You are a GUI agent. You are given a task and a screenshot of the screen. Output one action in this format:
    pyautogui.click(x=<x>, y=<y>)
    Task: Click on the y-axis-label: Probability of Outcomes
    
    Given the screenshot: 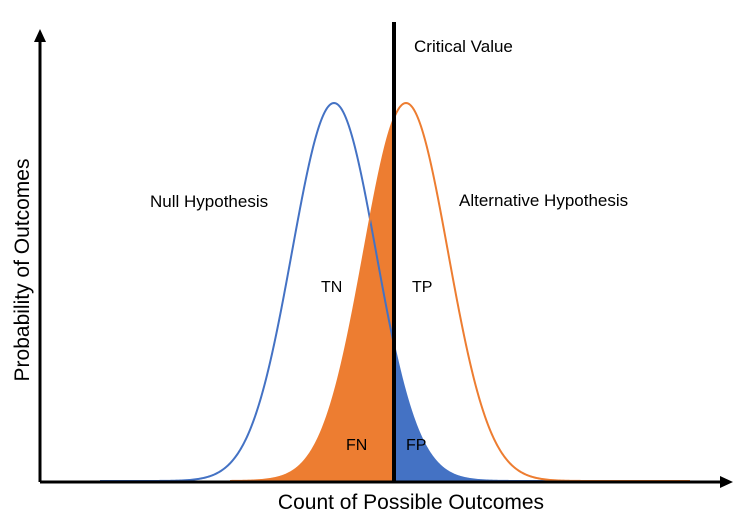 What is the action you would take?
    pyautogui.click(x=22, y=270)
    